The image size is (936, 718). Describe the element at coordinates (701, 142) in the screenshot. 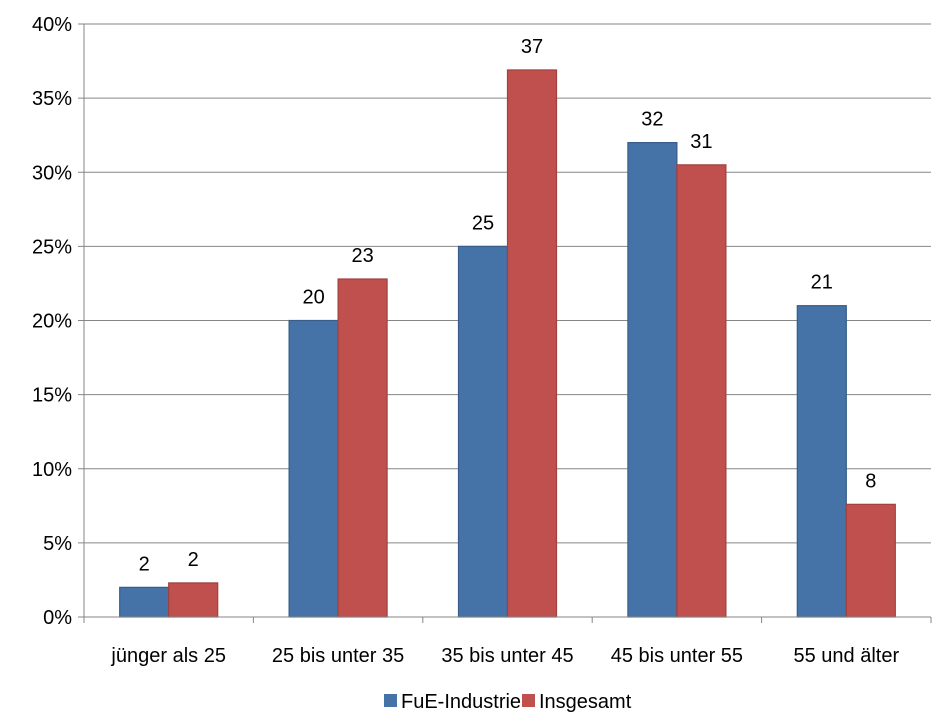

I see `data-label: 31` at that location.